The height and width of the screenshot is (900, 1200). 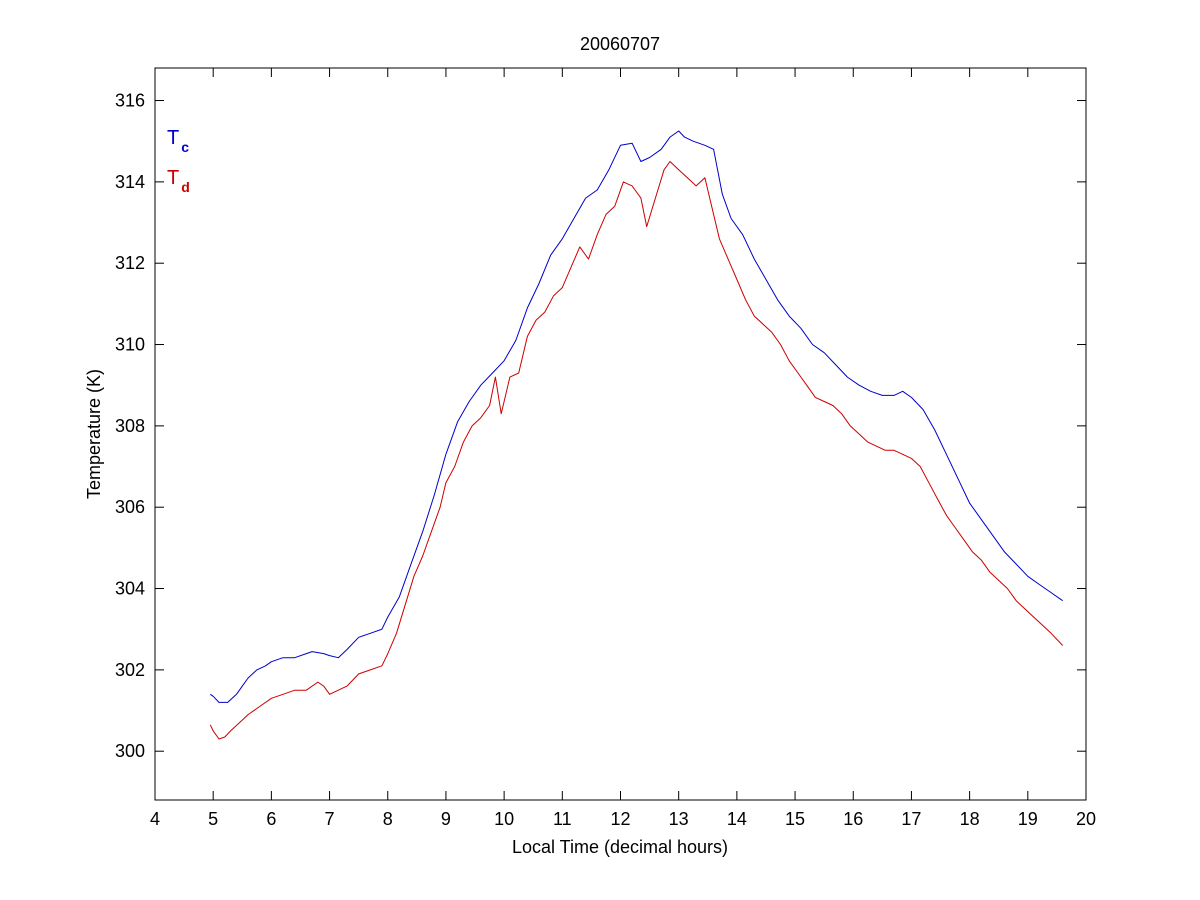 What do you see at coordinates (562, 819) in the screenshot?
I see `x-tick-label: 11` at bounding box center [562, 819].